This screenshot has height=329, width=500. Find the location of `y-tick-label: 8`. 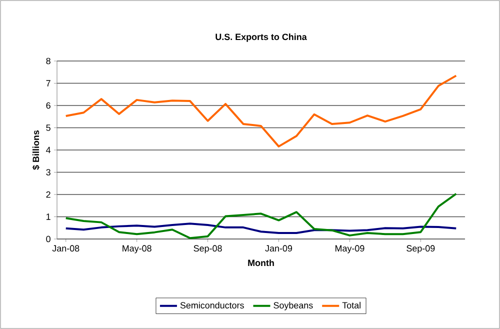

y-tick-label: 8 is located at coordinates (48, 61).